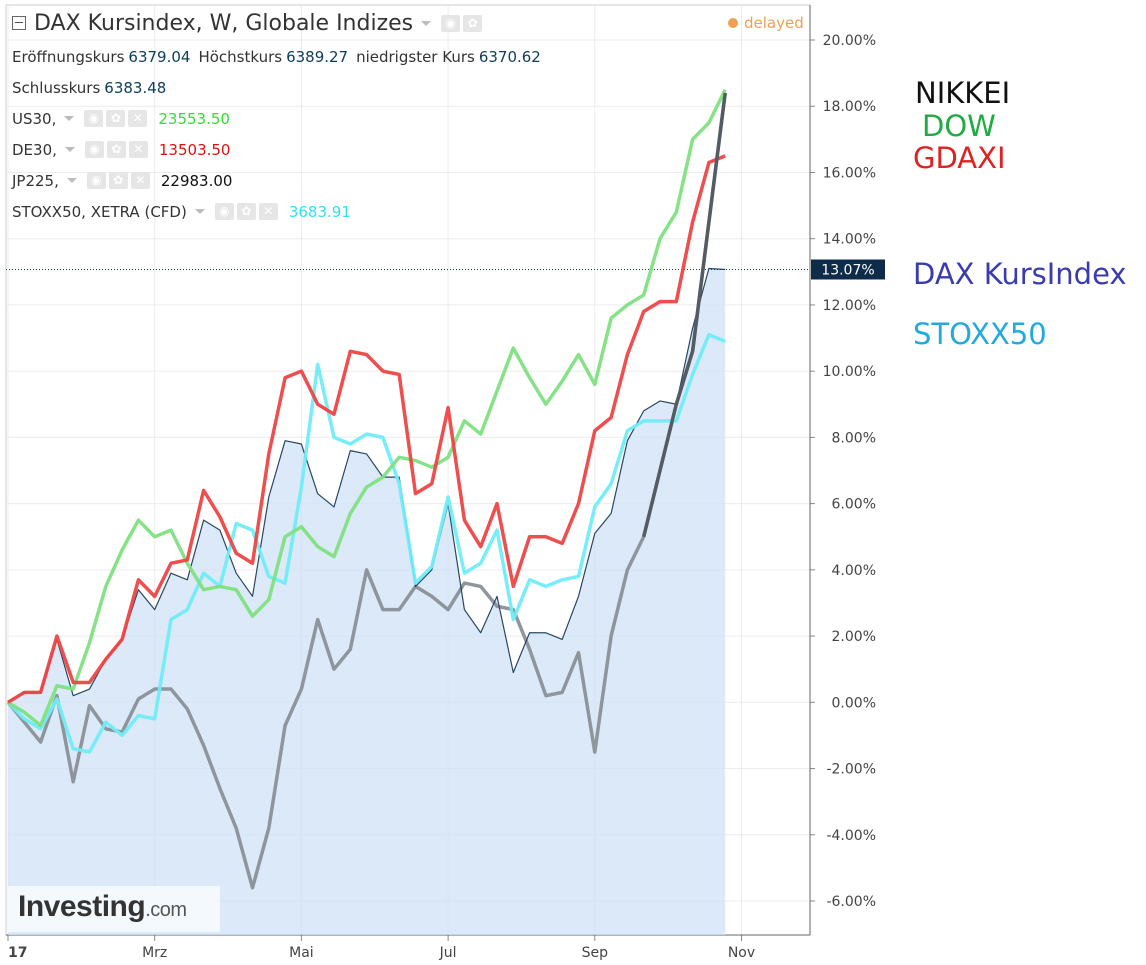 The height and width of the screenshot is (965, 1146). I want to click on x-tick-label: Sep, so click(595, 953).